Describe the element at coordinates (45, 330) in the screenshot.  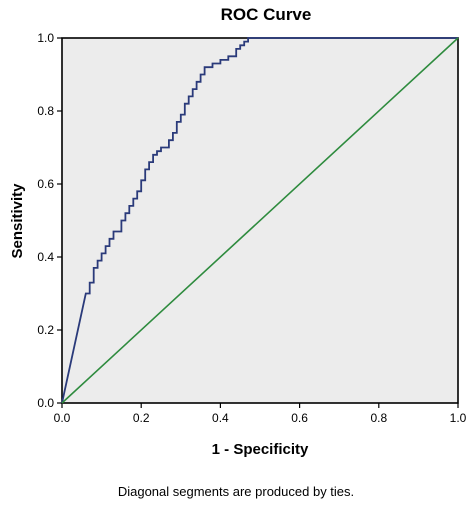
I see `y-tick-label: 0.2` at that location.